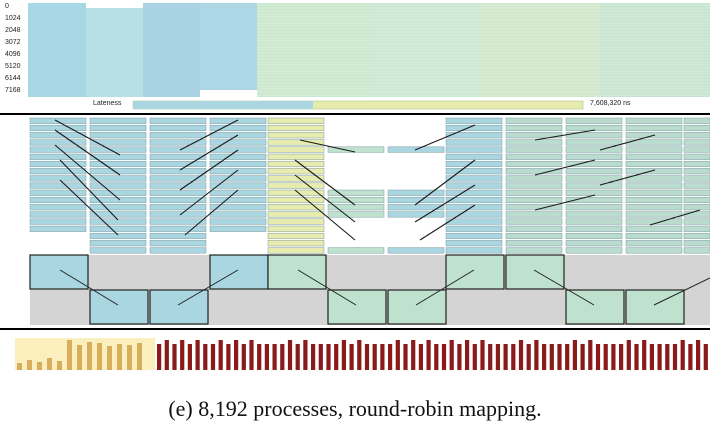  What do you see at coordinates (13, 54) in the screenshot?
I see `rank-tick: 4096` at bounding box center [13, 54].